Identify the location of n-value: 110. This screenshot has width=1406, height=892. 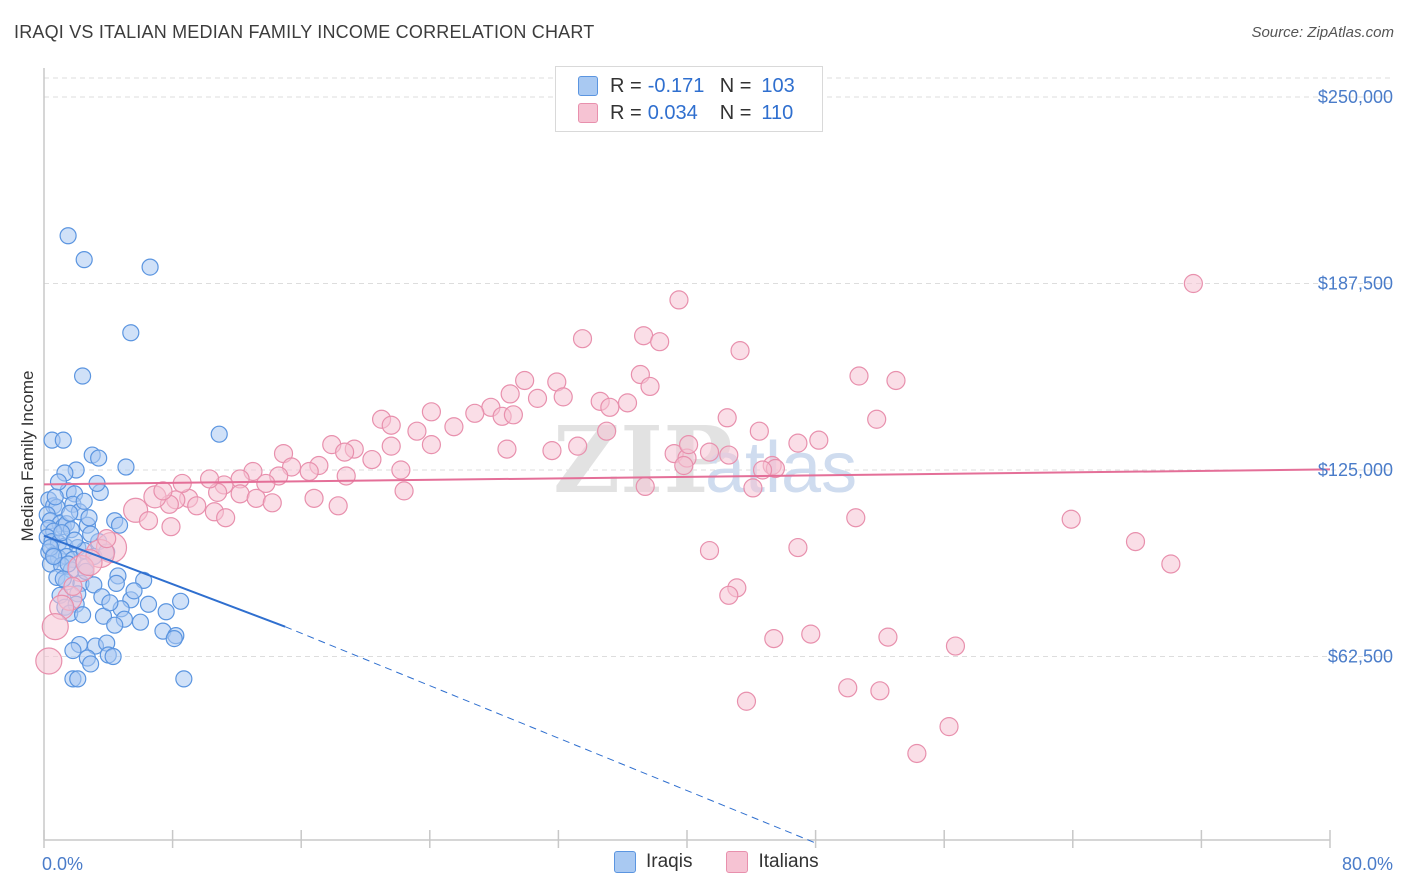
(777, 112).